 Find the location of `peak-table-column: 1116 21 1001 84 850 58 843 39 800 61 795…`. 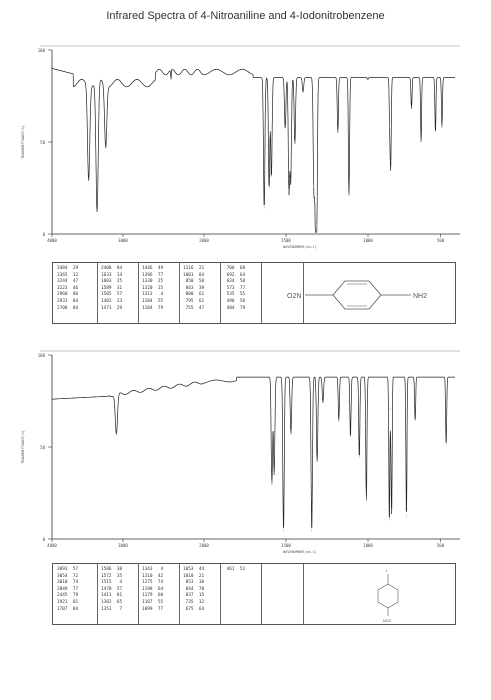

peak-table-column: 1116 21 1001 84 850 58 843 39 800 61 795… is located at coordinates (194, 288).